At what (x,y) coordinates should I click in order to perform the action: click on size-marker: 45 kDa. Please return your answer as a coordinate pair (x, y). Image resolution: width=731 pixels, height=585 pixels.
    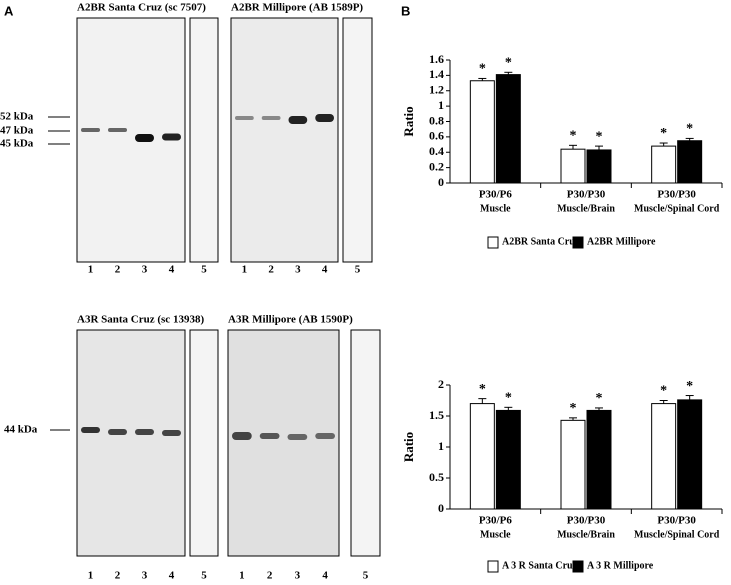
    Looking at the image, I should click on (17, 144).